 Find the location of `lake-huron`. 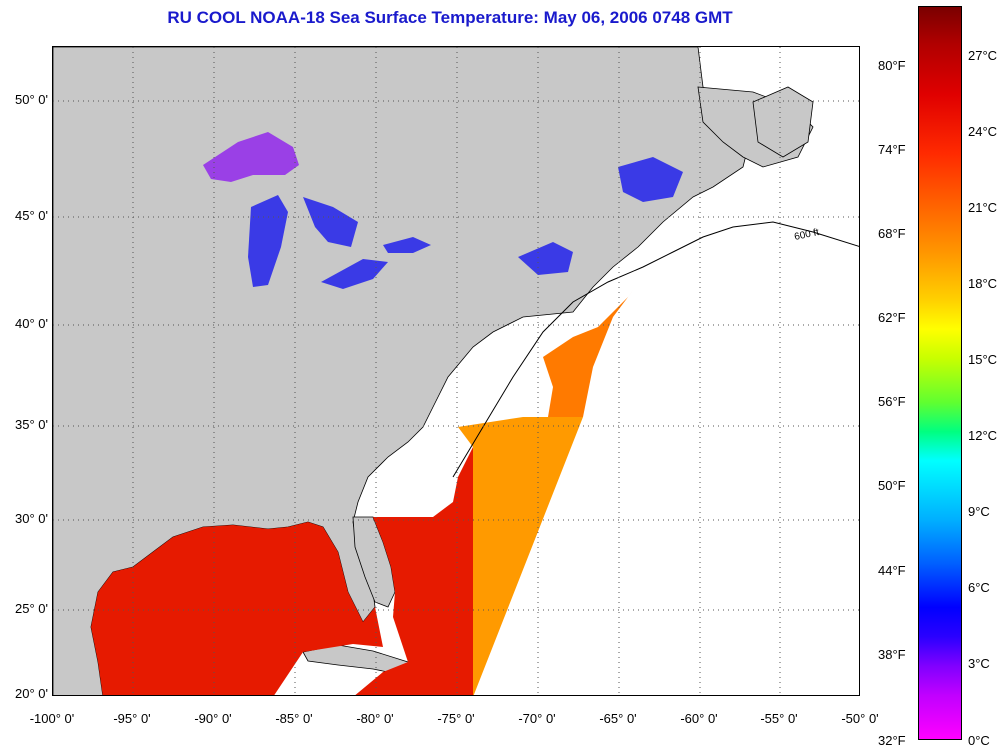

lake-huron is located at coordinates (330, 222).